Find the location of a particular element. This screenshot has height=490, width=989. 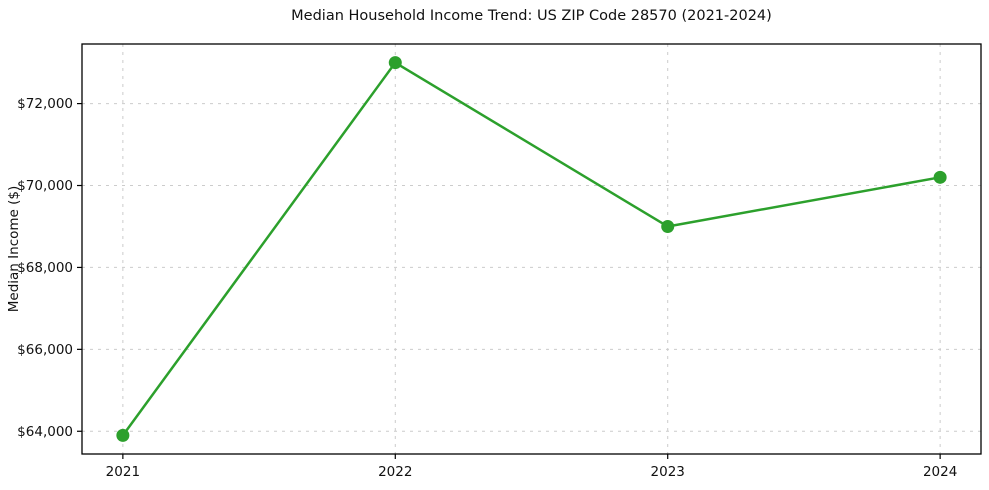

y-tick-label: $64,000 is located at coordinates (45, 432).